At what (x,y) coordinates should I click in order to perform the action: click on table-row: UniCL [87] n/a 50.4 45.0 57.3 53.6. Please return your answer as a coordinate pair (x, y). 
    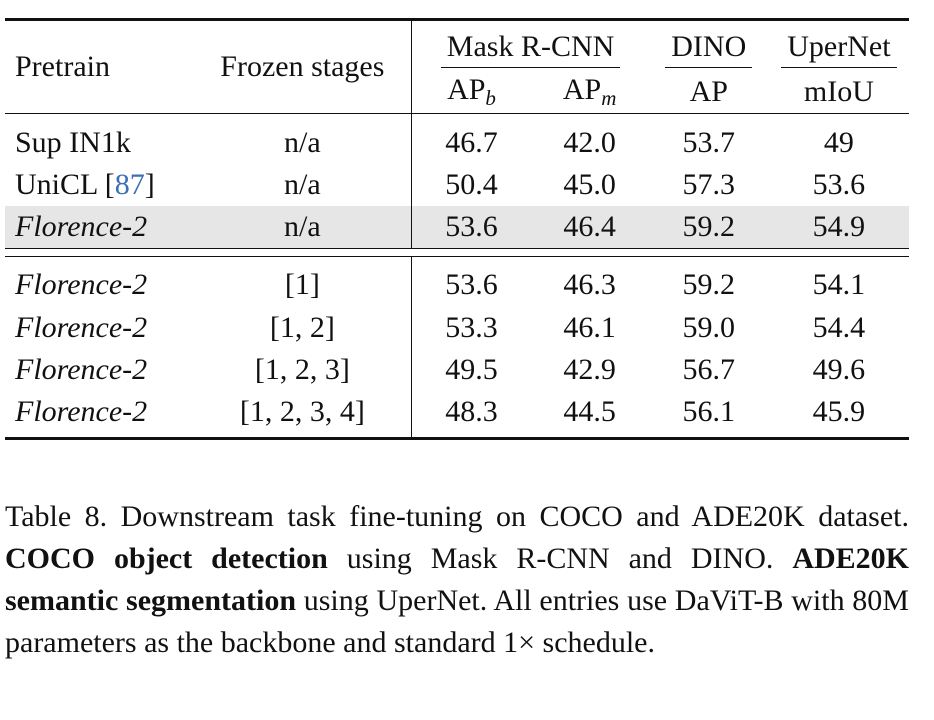
    Looking at the image, I should click on (457, 185).